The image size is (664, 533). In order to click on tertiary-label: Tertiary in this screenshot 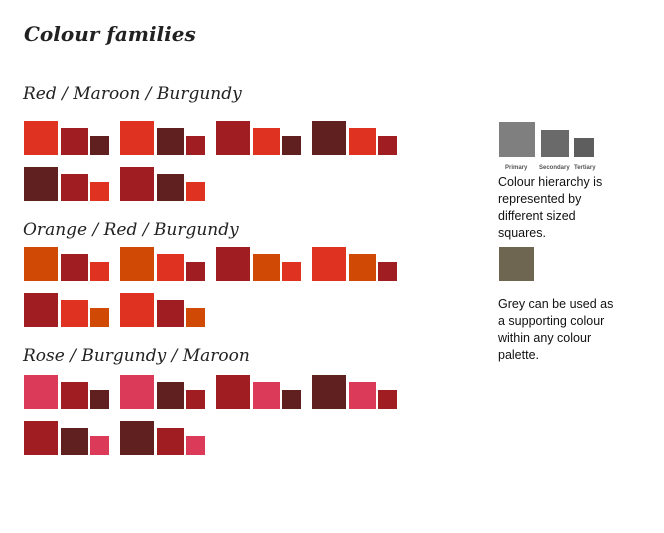, I will do `click(585, 168)`.